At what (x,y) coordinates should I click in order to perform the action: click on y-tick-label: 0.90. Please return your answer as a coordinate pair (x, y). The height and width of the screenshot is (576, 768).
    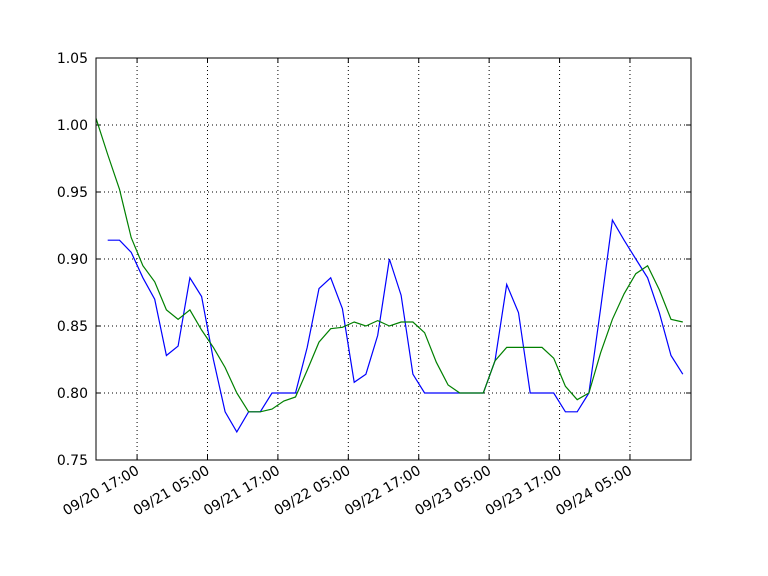
    Looking at the image, I should click on (72, 260).